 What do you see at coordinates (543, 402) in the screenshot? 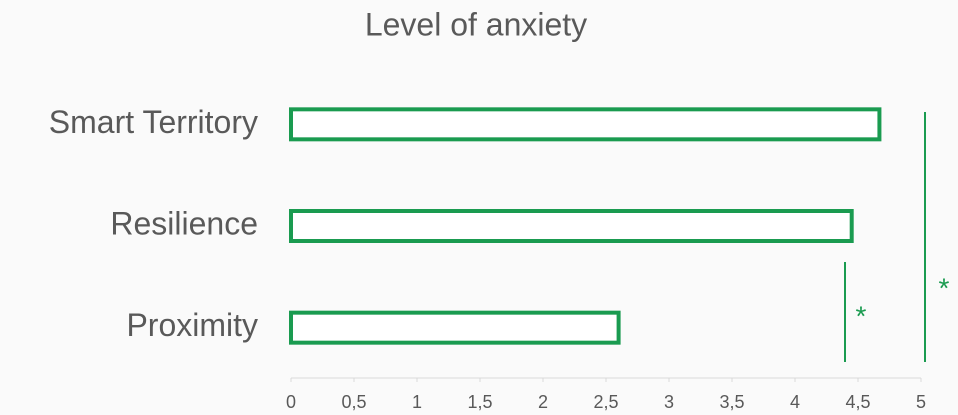
I see `x-tick-label: 2` at bounding box center [543, 402].